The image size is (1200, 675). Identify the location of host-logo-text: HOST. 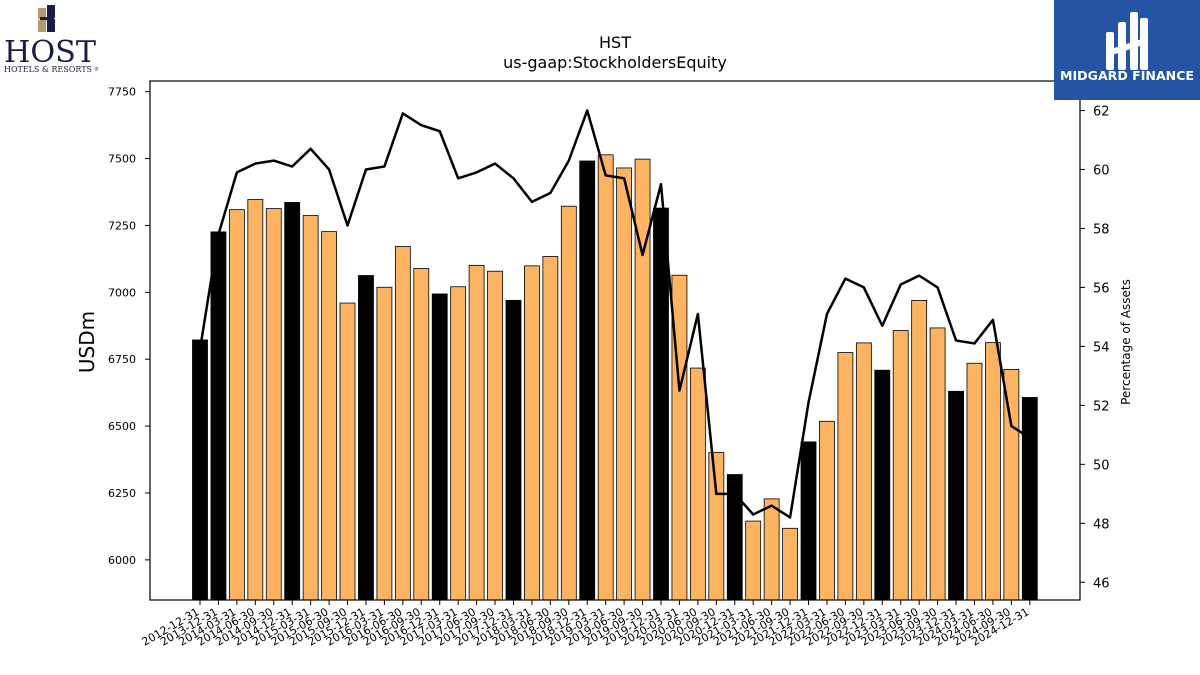
(50, 52).